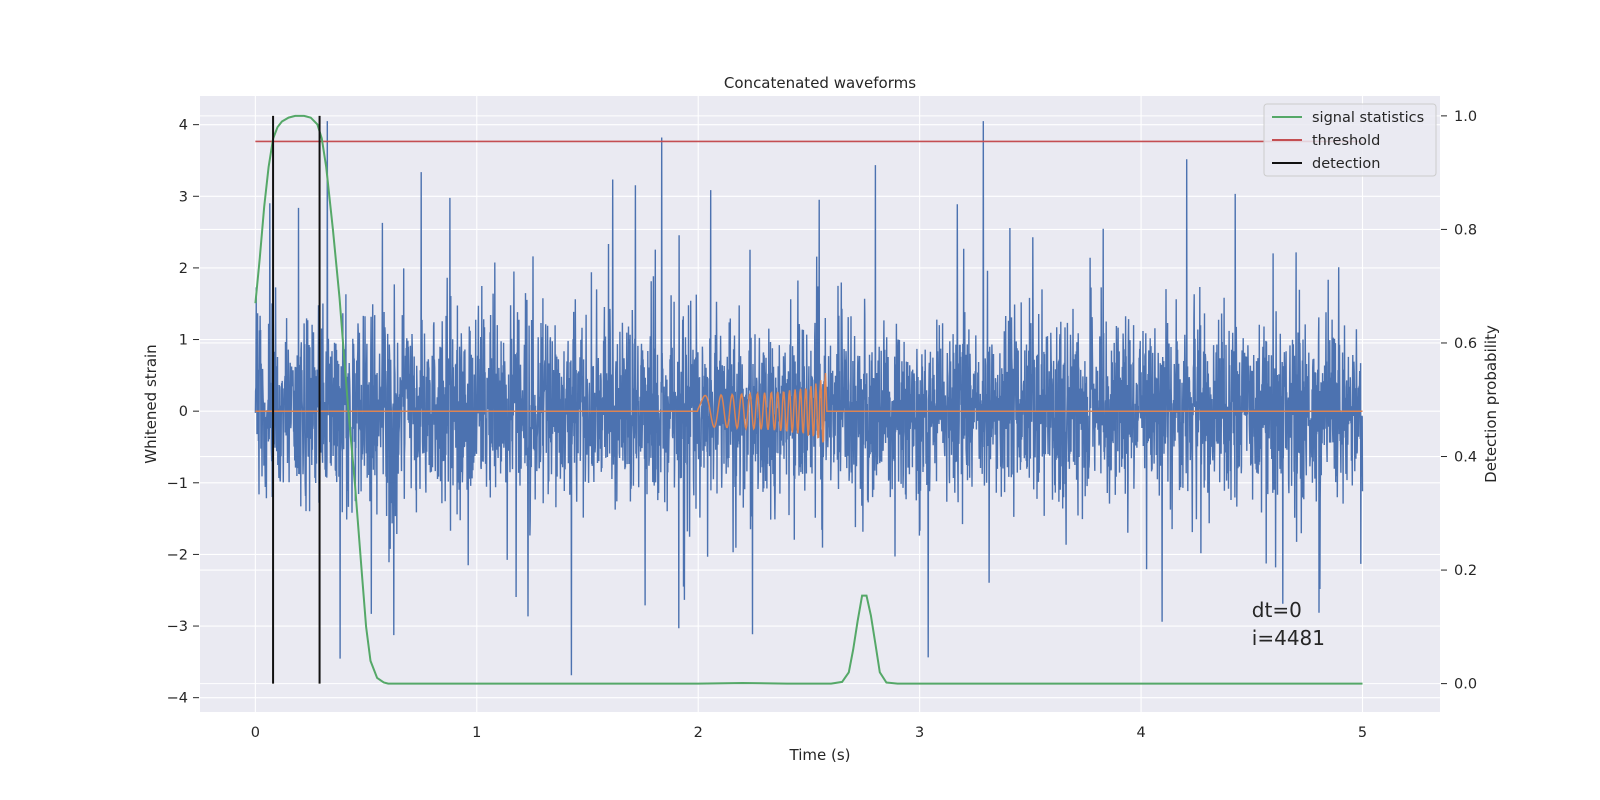 This screenshot has width=1600, height=800. I want to click on annotation-dt: dt=0, so click(1277, 610).